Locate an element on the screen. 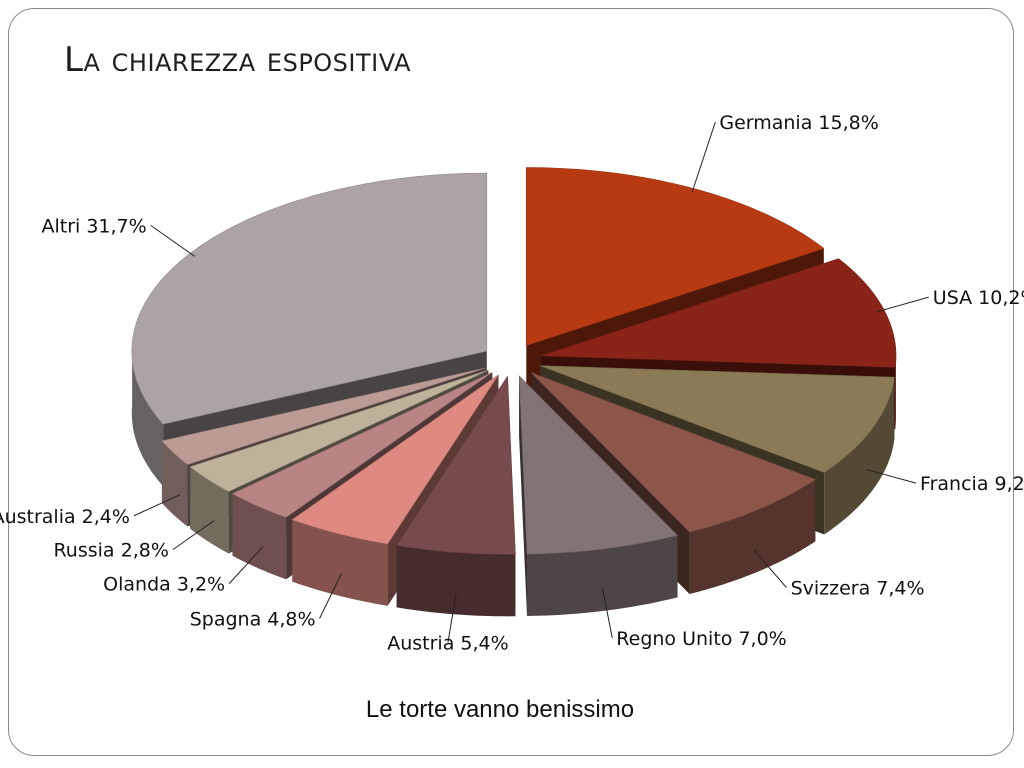 The height and width of the screenshot is (768, 1024). slice-label-francia: Francia 9,2% is located at coordinates (972, 484).